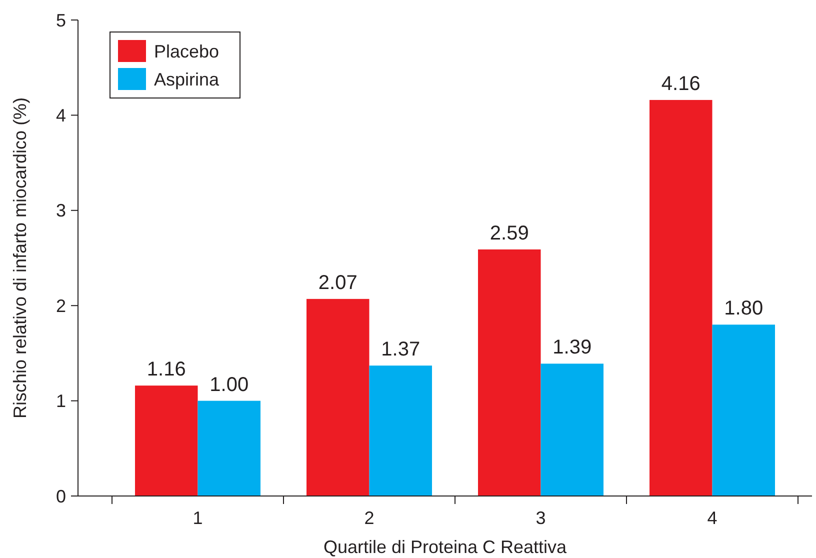  Describe the element at coordinates (61, 401) in the screenshot. I see `y-tick-label: 1` at that location.